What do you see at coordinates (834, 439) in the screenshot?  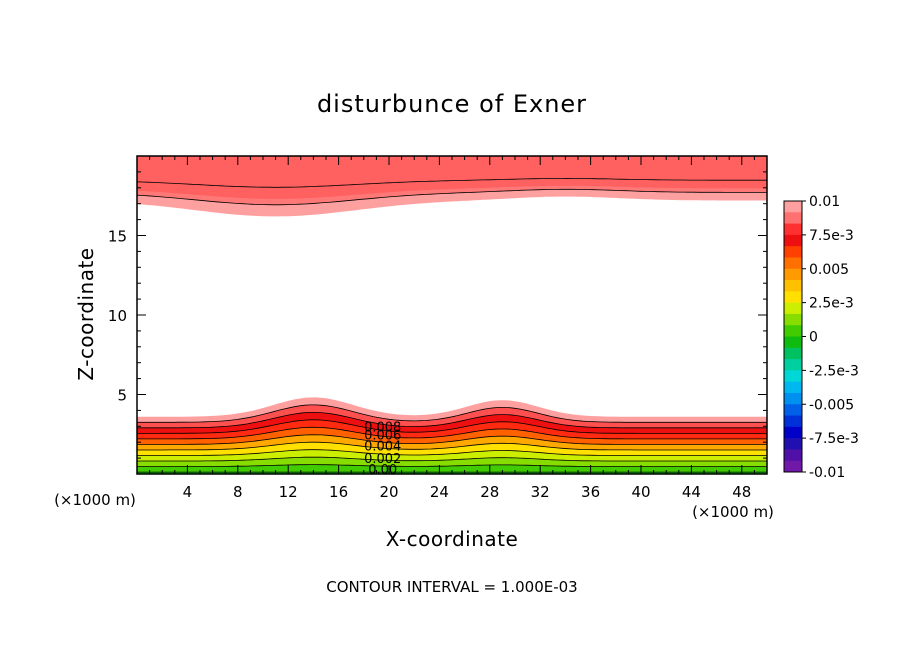 I see `colorbar-label: -7.5e-3` at bounding box center [834, 439].